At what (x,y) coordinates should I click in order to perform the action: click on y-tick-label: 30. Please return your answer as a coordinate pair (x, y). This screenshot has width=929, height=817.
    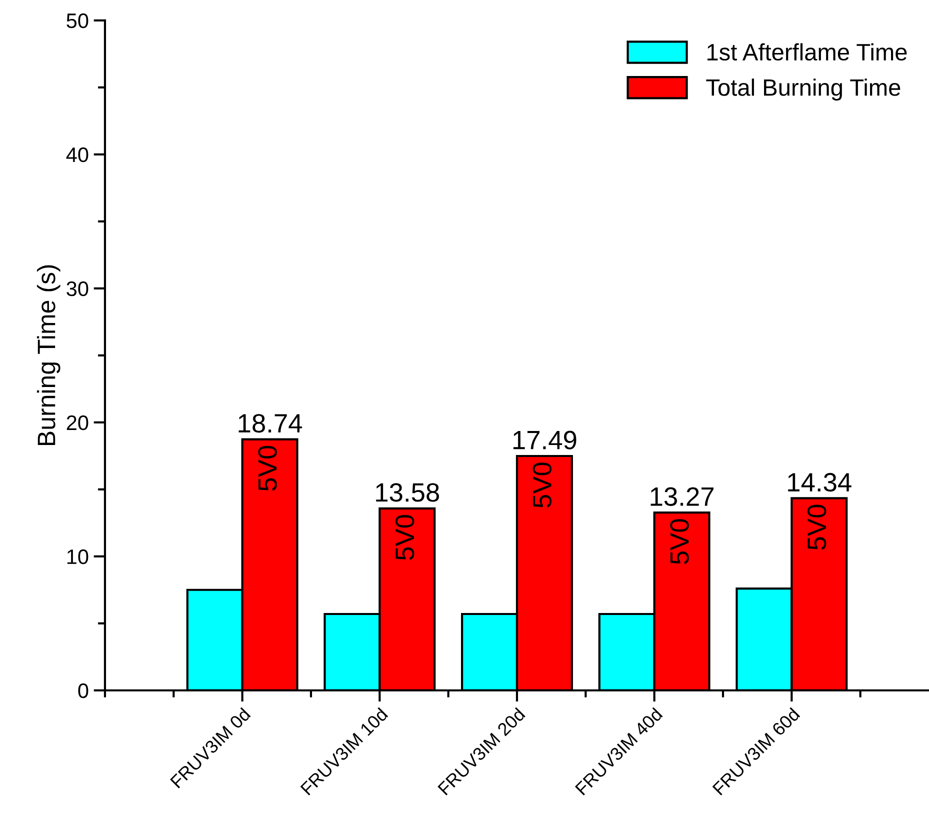
    Looking at the image, I should click on (77, 288).